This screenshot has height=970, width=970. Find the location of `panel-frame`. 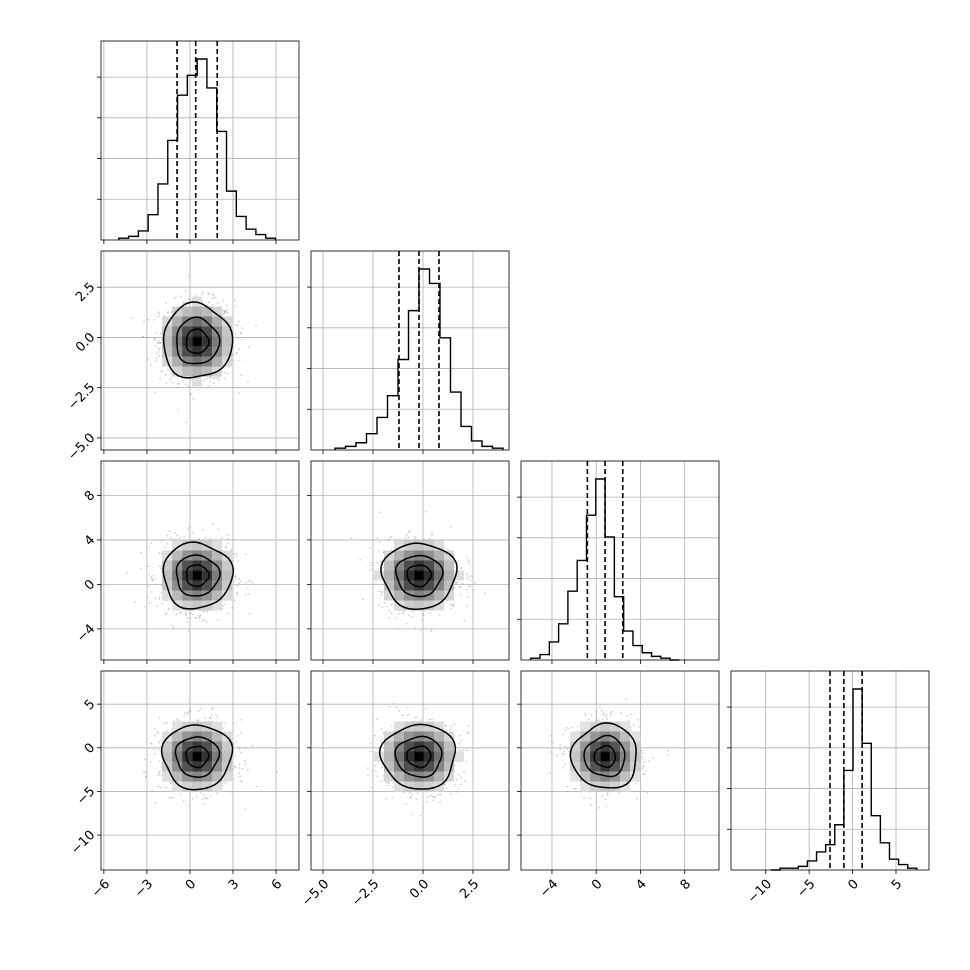

panel-frame is located at coordinates (200, 560).